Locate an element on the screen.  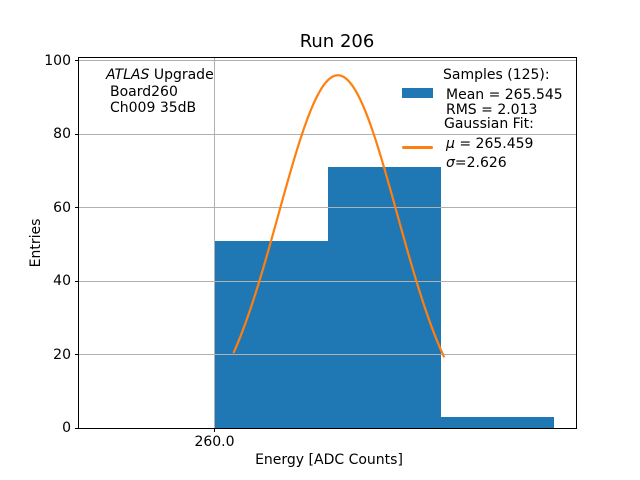
annotation-line-1: ATLAS Upgrade is located at coordinates (160, 75).